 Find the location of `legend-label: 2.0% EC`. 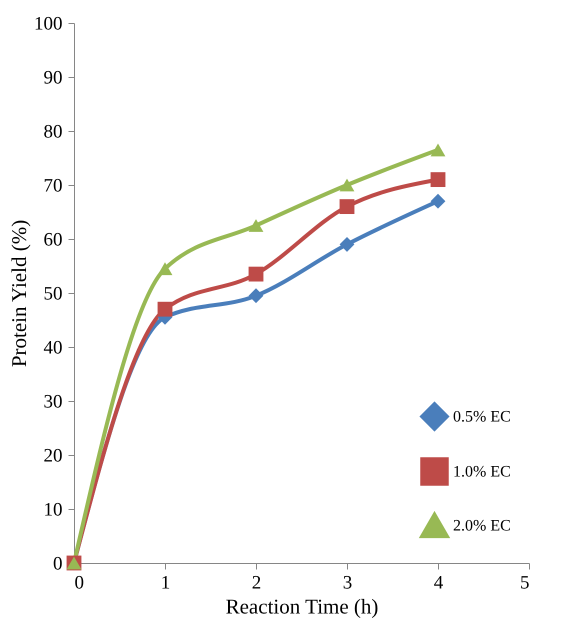

legend-label: 2.0% EC is located at coordinates (482, 526).